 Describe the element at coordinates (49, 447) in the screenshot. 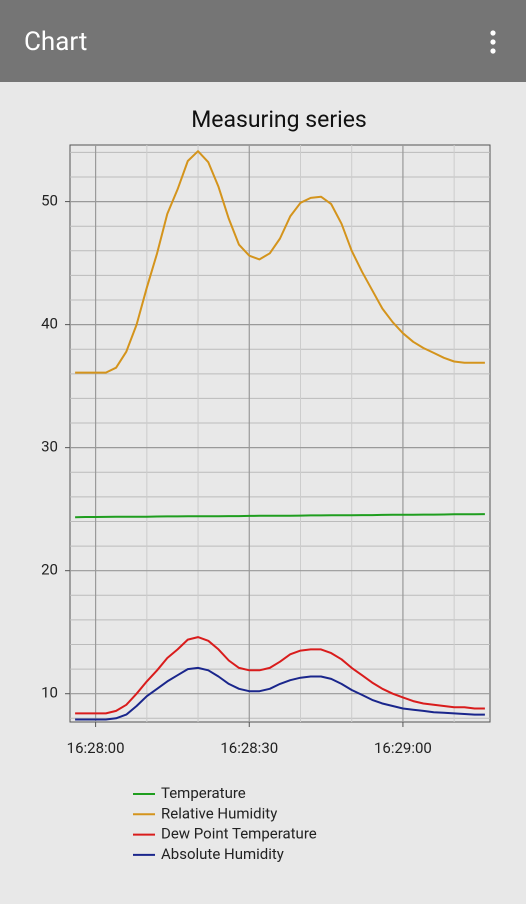

I see `y-tick-label: 30` at that location.